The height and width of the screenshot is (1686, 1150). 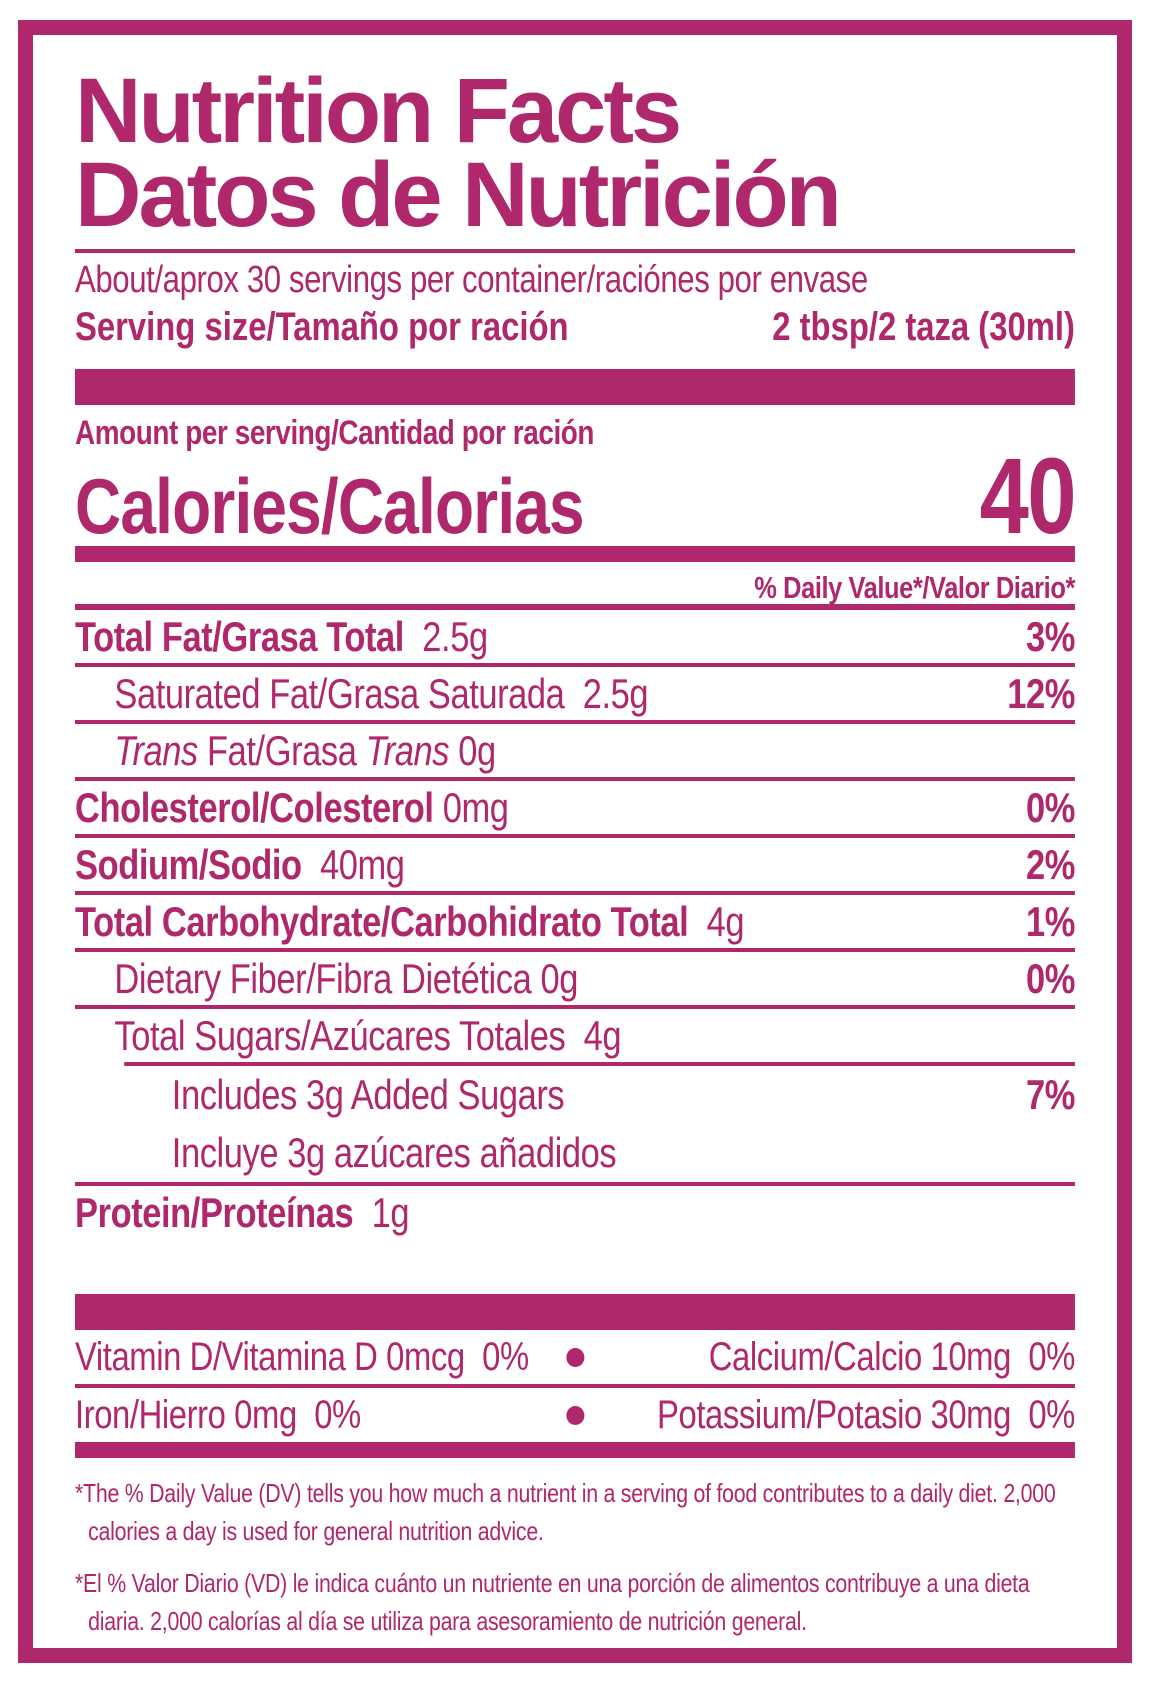 I want to click on nutrient-name: Protein/Proteínas 1g, so click(x=242, y=1212).